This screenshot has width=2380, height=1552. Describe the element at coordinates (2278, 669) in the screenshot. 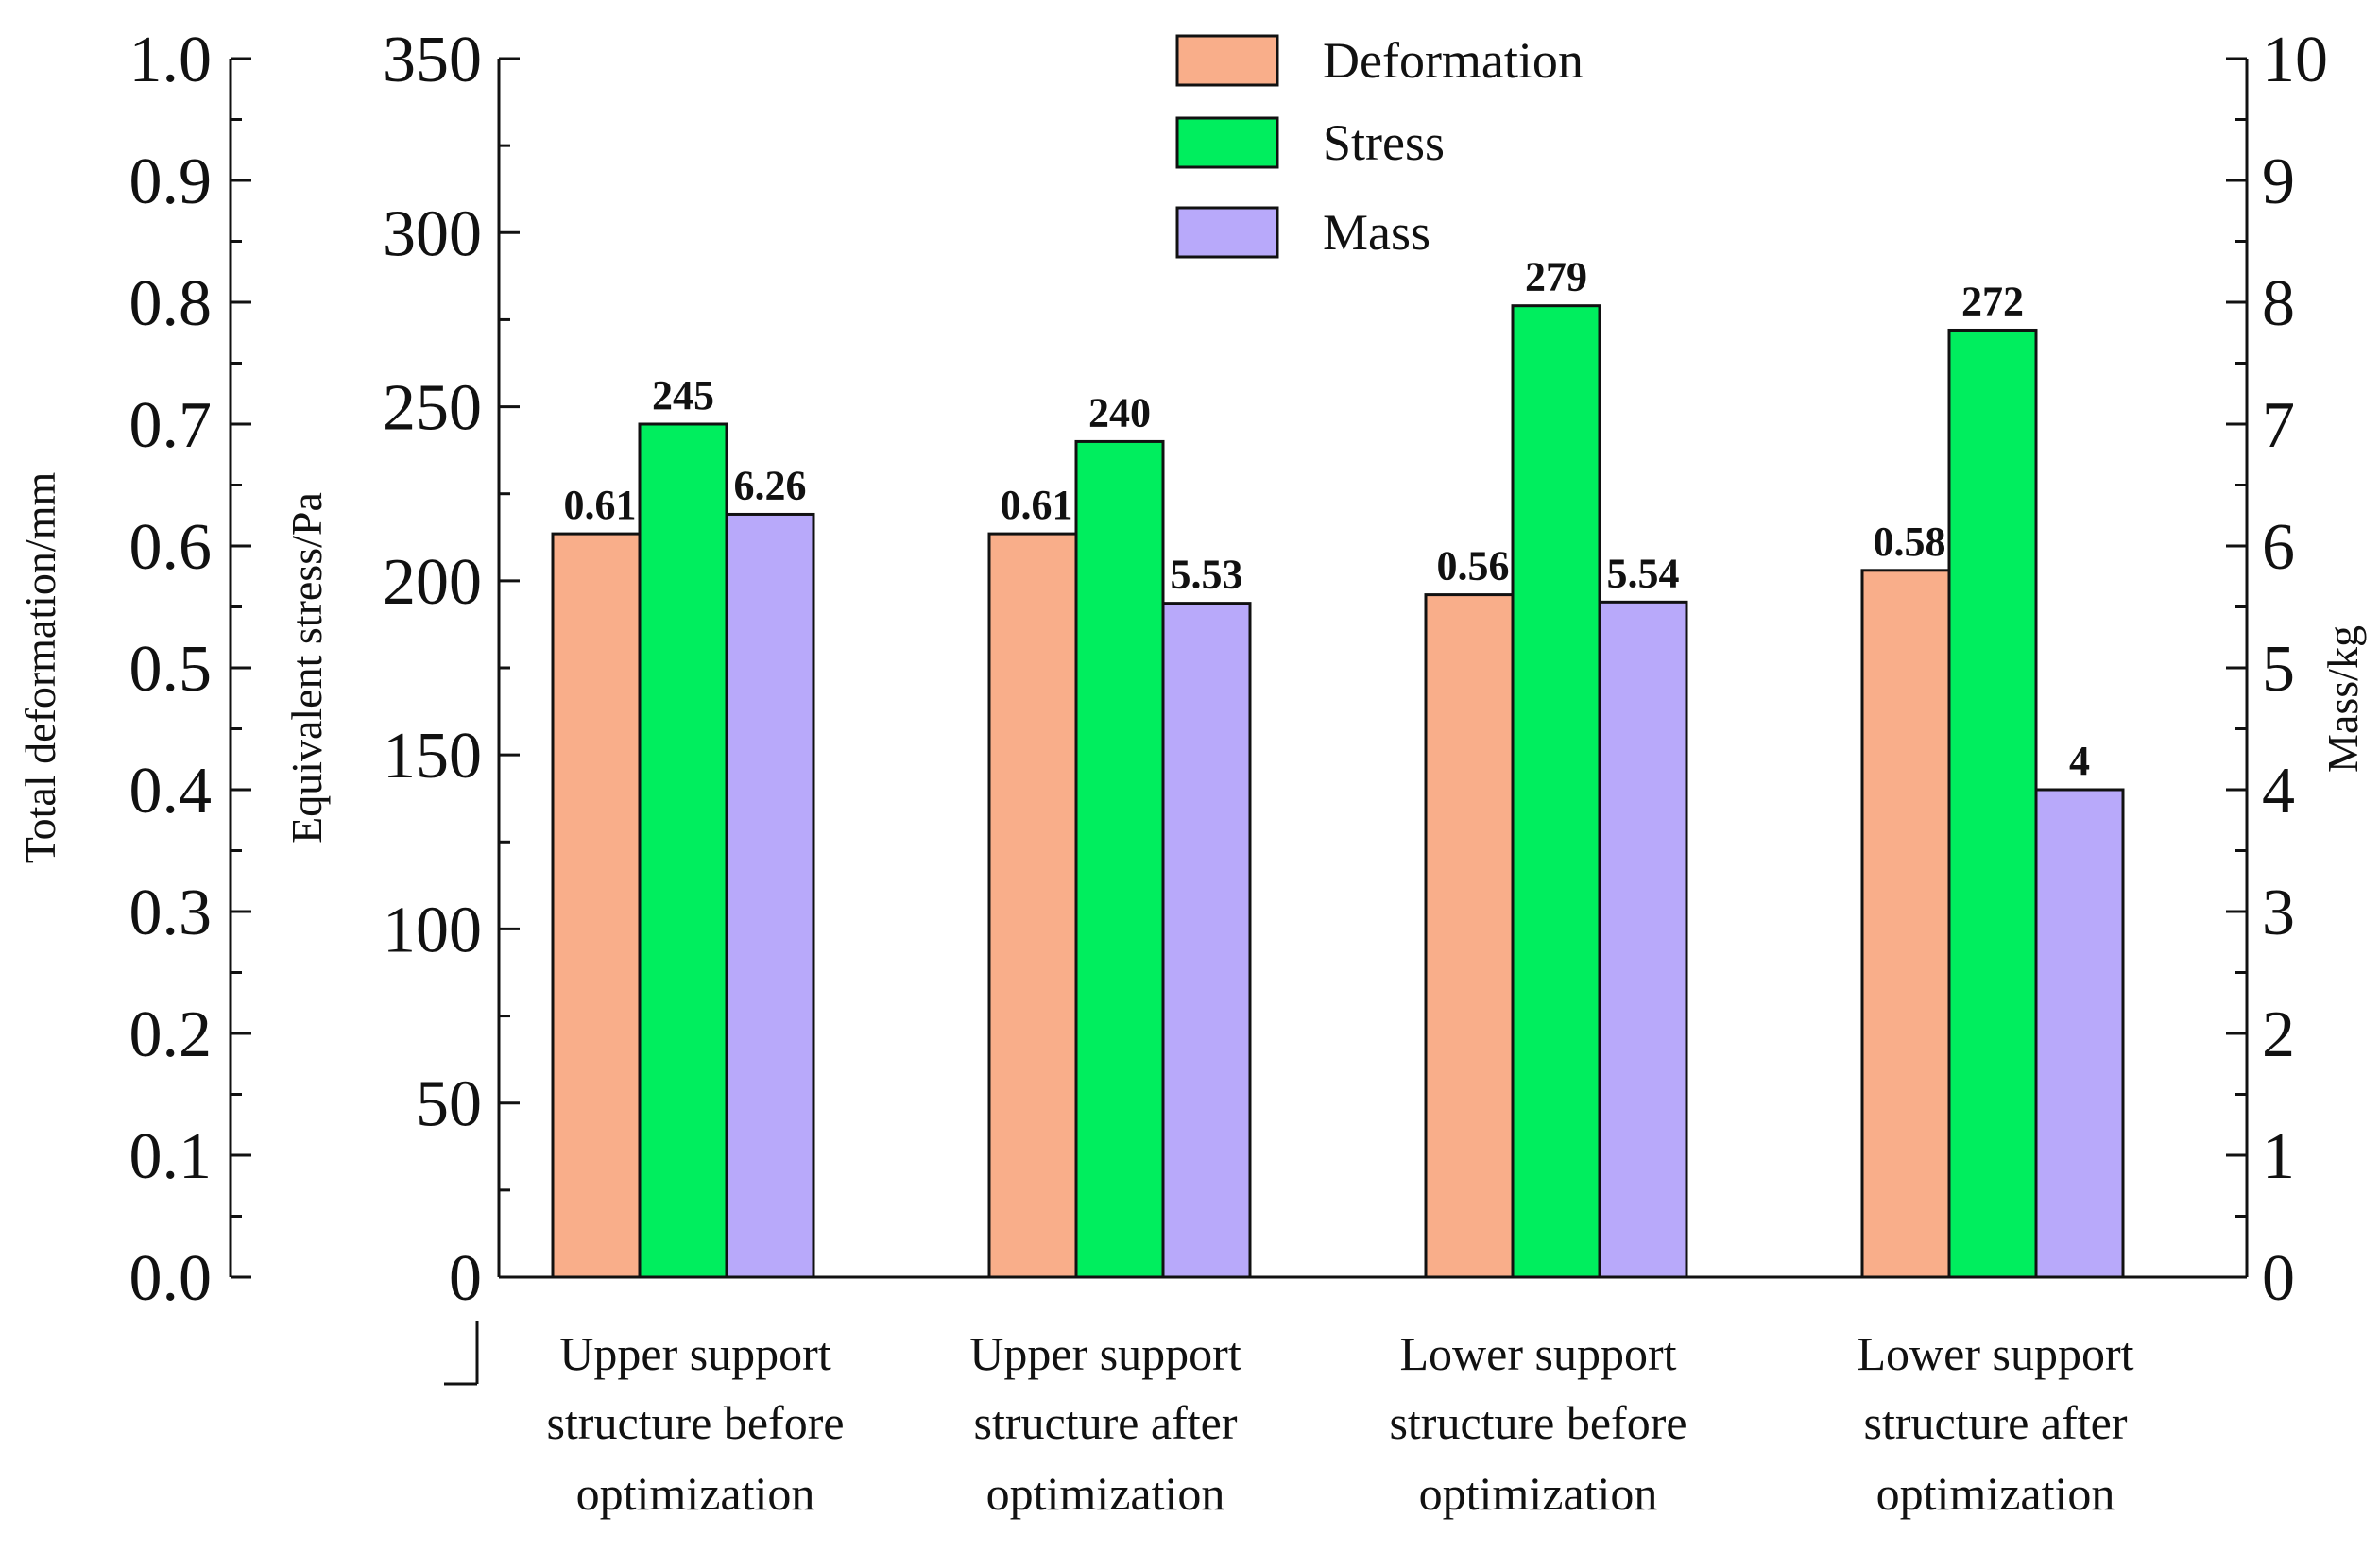

I see `mass-tick-label-5: 5` at that location.